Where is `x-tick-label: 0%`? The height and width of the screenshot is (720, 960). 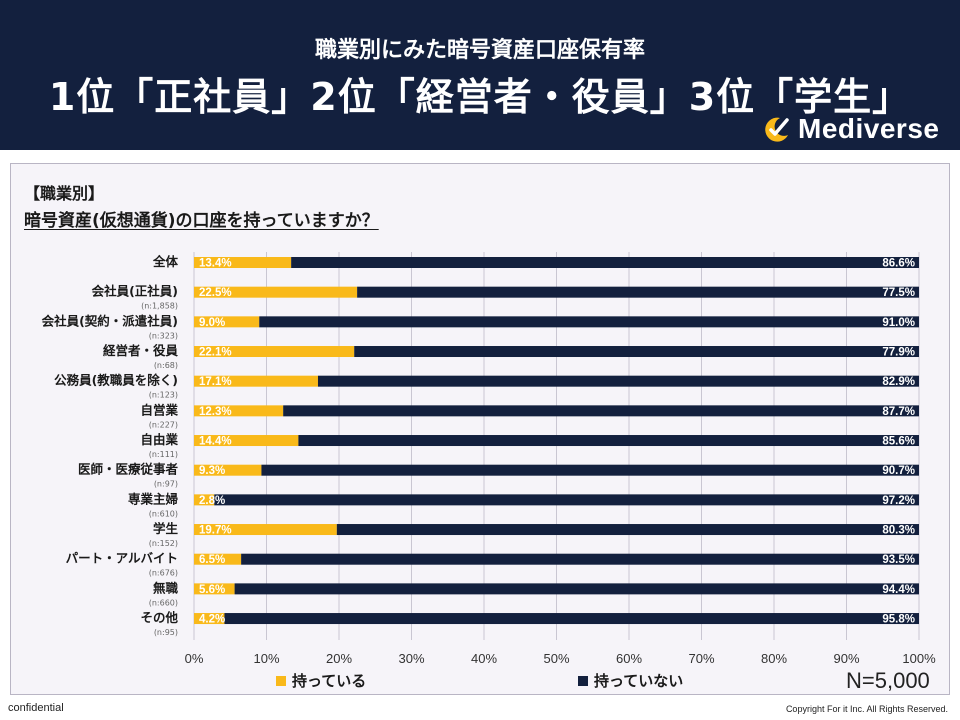
x-tick-label: 0% is located at coordinates (194, 658).